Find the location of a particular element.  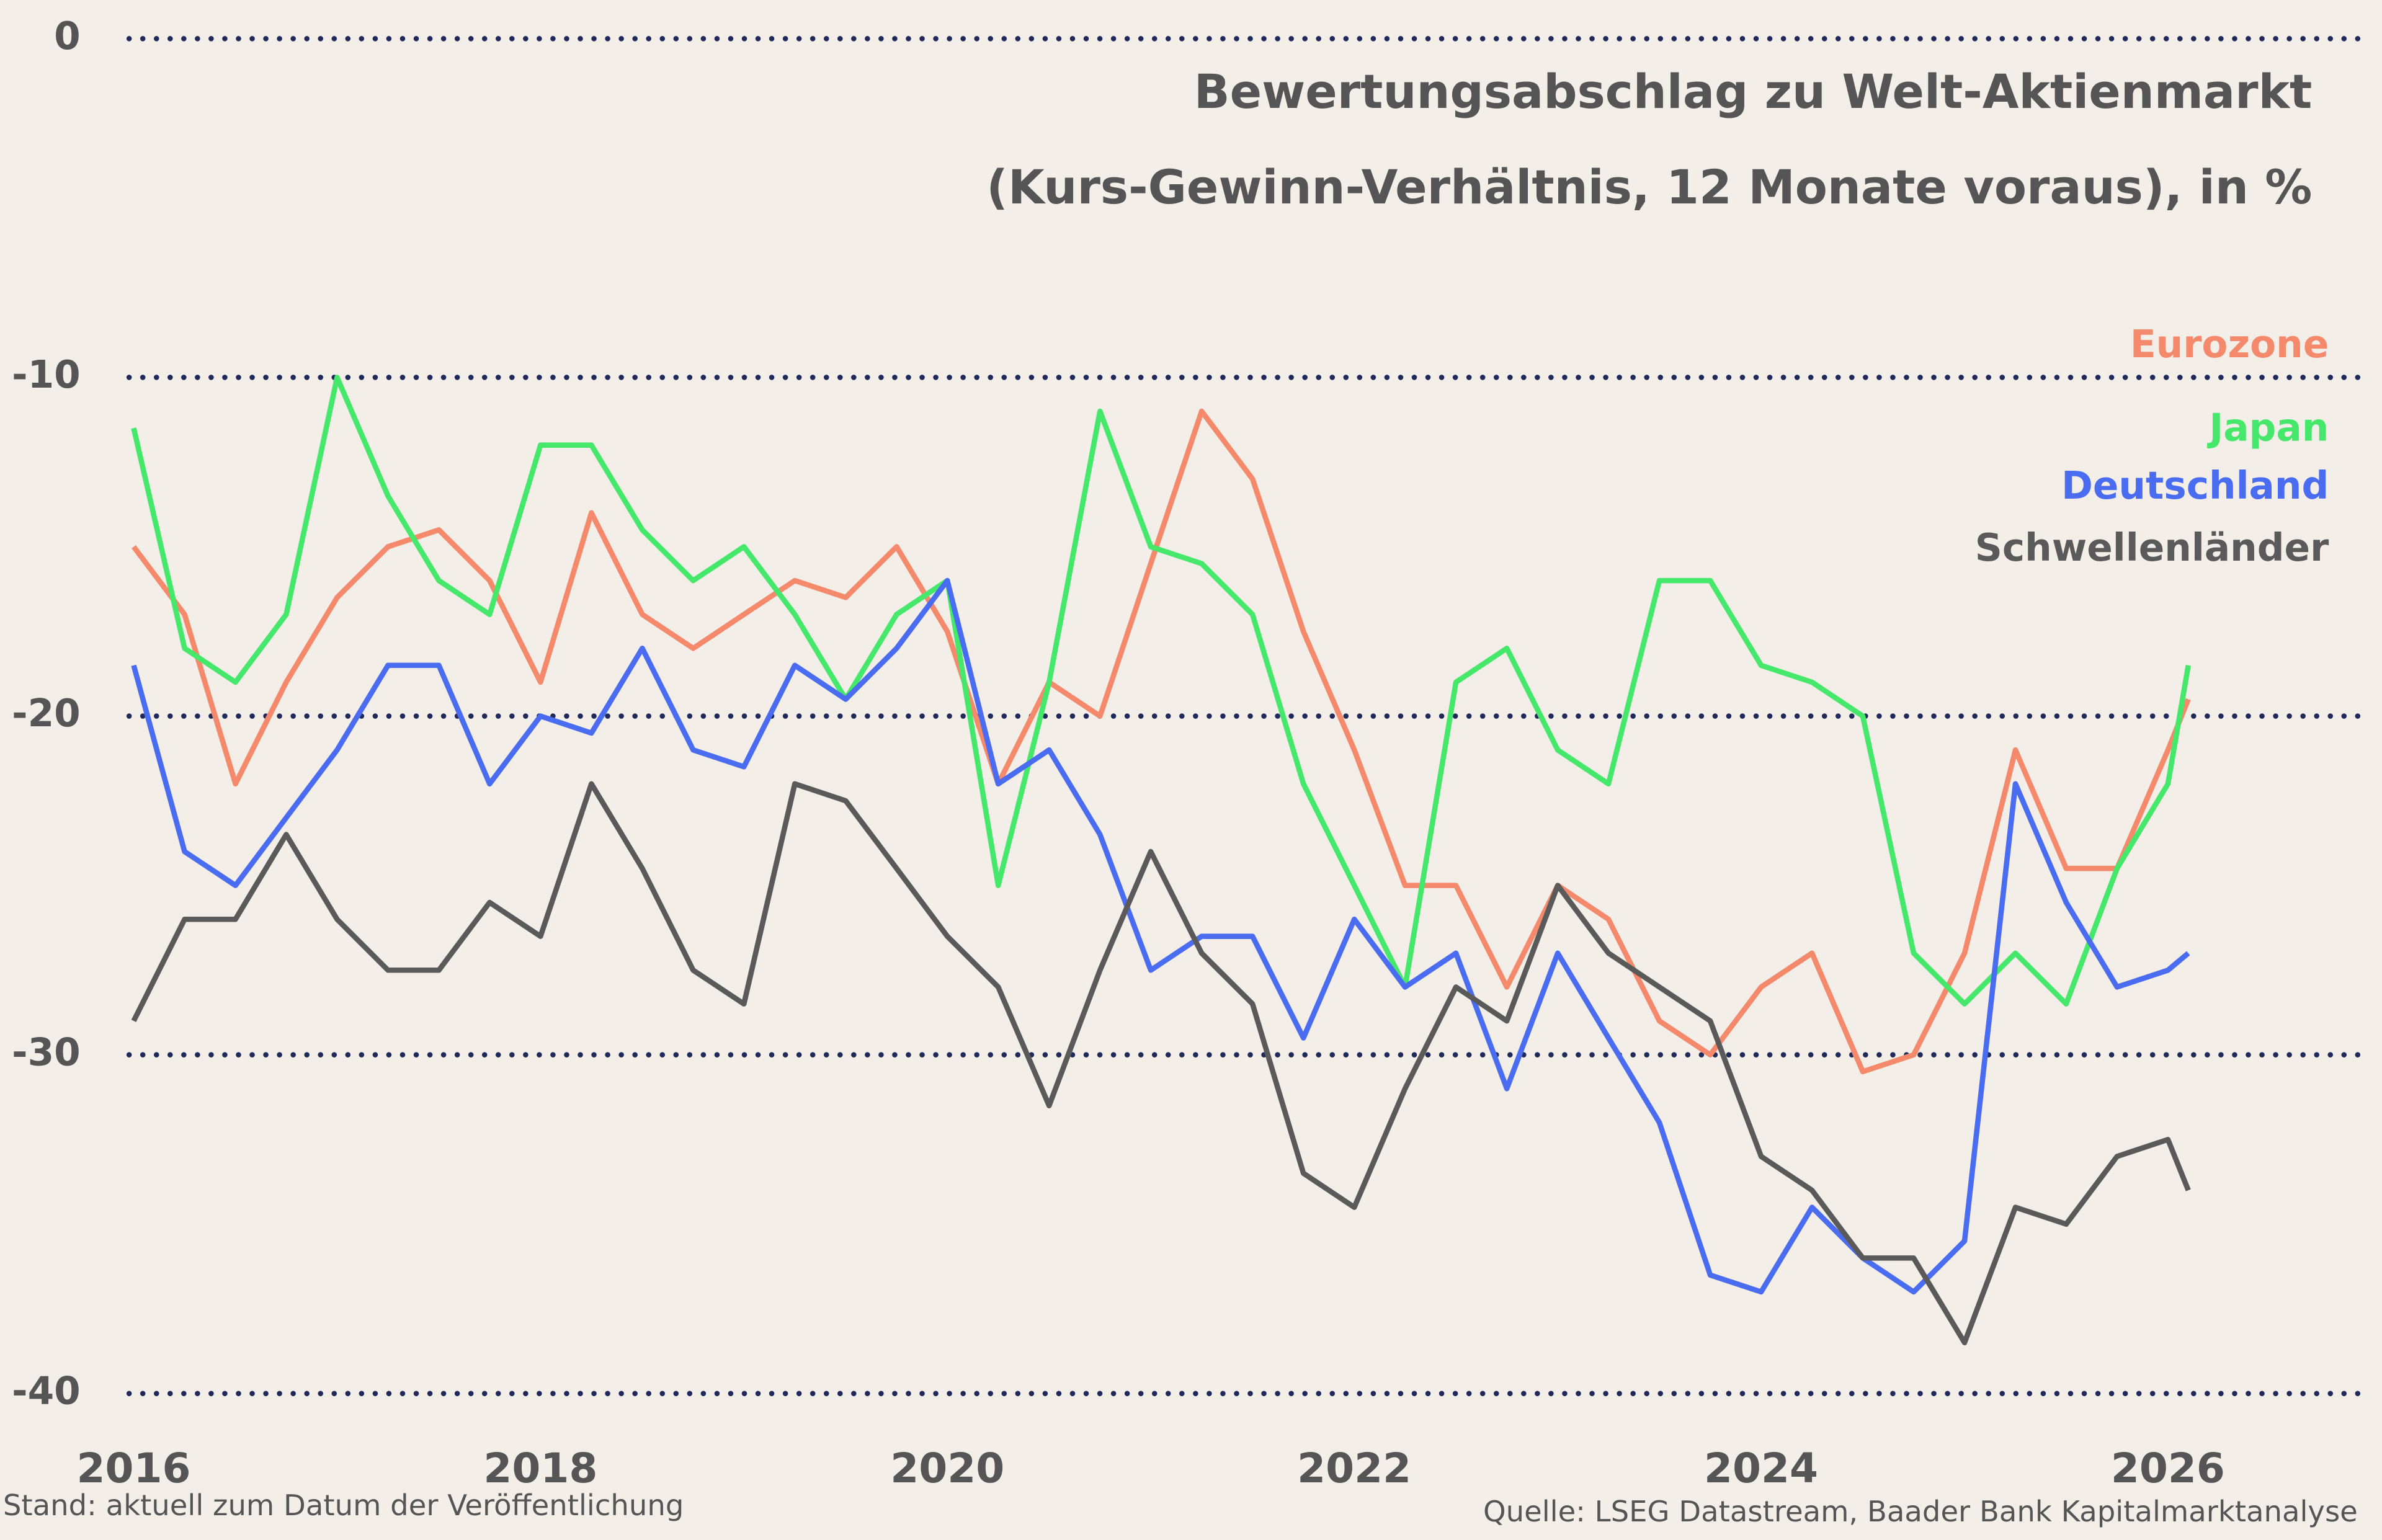

chart-title: Bewertungsabschlag zu Welt-Aktienmarkt is located at coordinates (1754, 92).